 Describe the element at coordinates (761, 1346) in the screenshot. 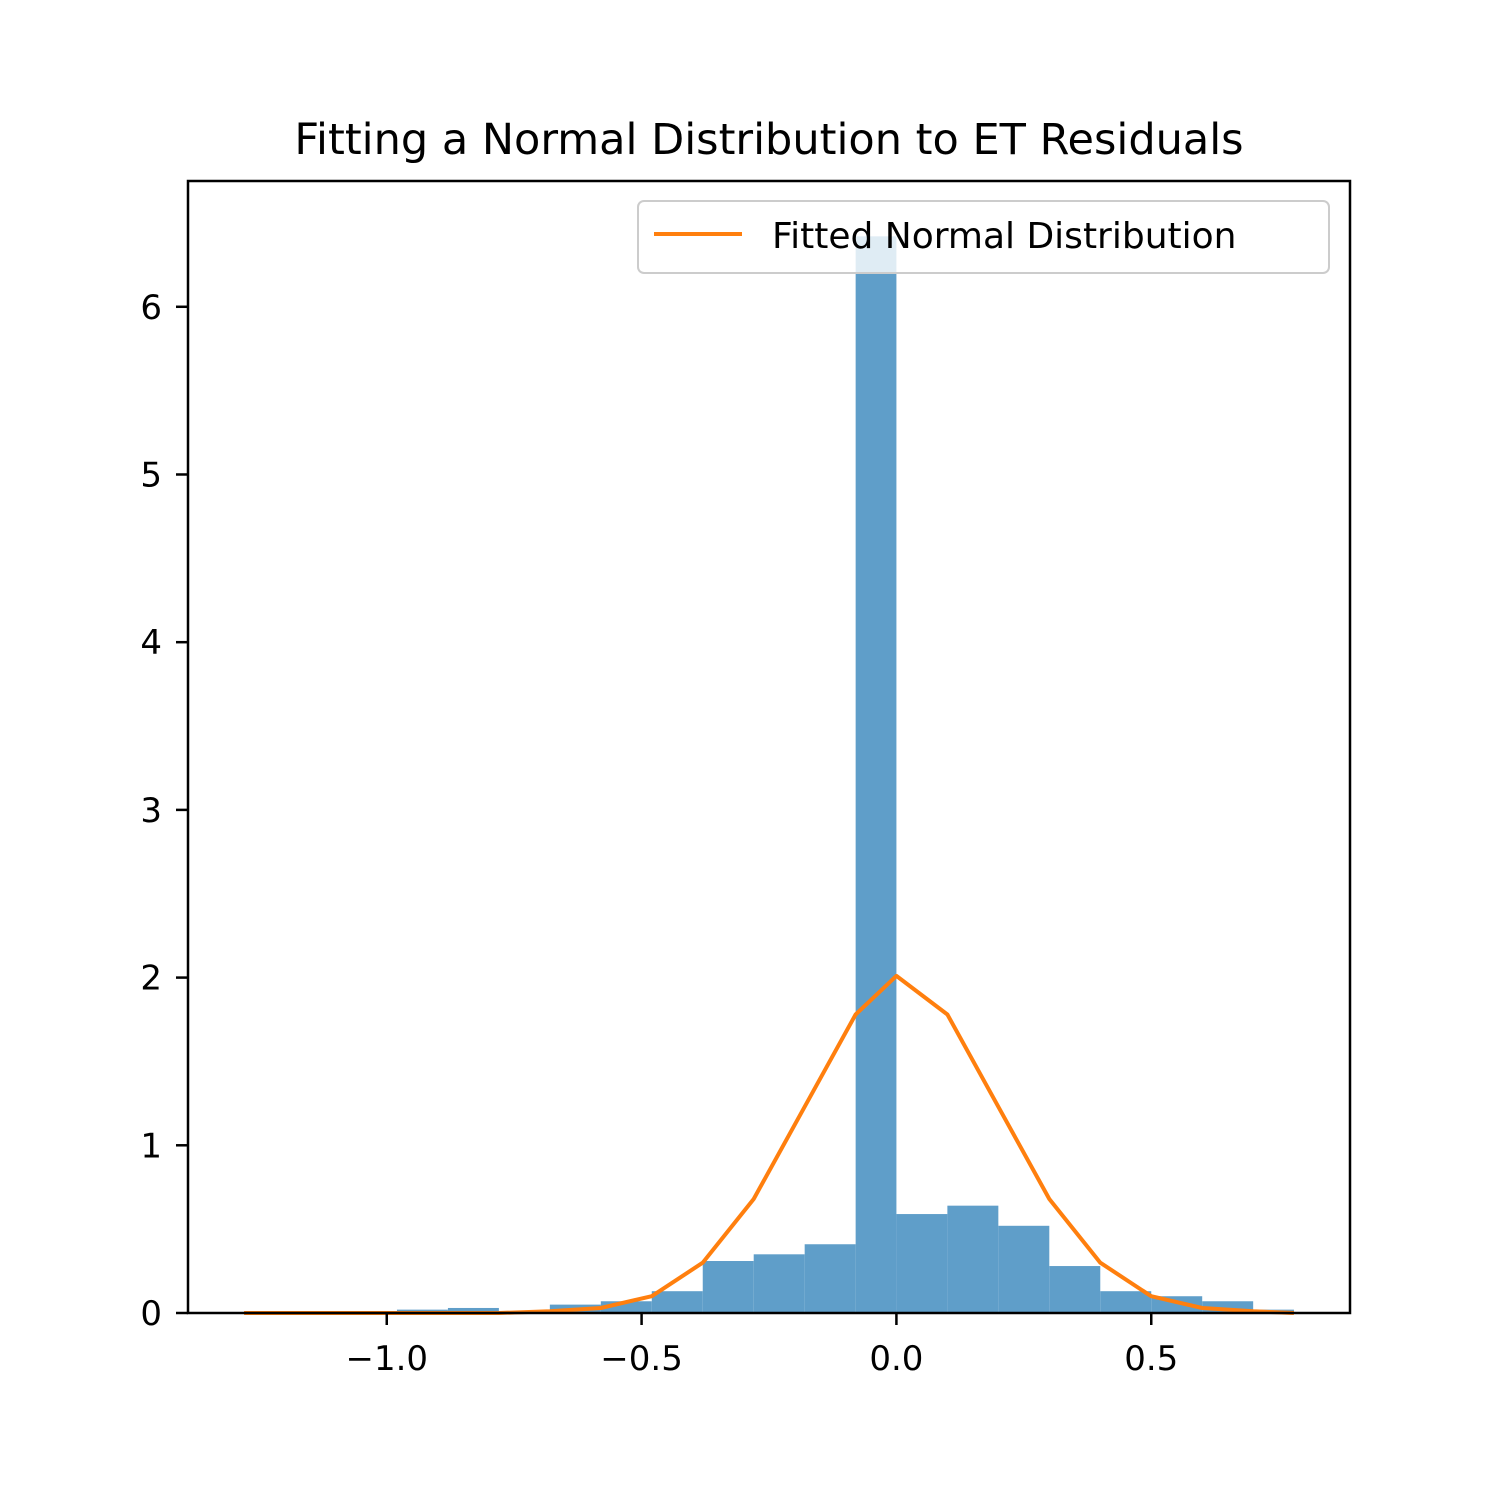

I see `x-axis: −1.0 −0.5 0.0 0.5` at that location.